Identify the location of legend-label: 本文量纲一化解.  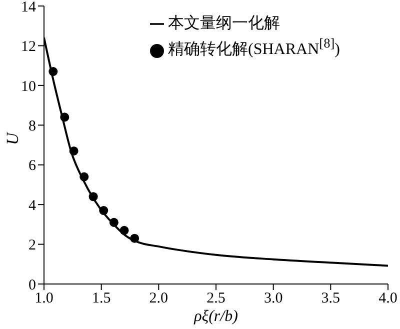
(224, 23).